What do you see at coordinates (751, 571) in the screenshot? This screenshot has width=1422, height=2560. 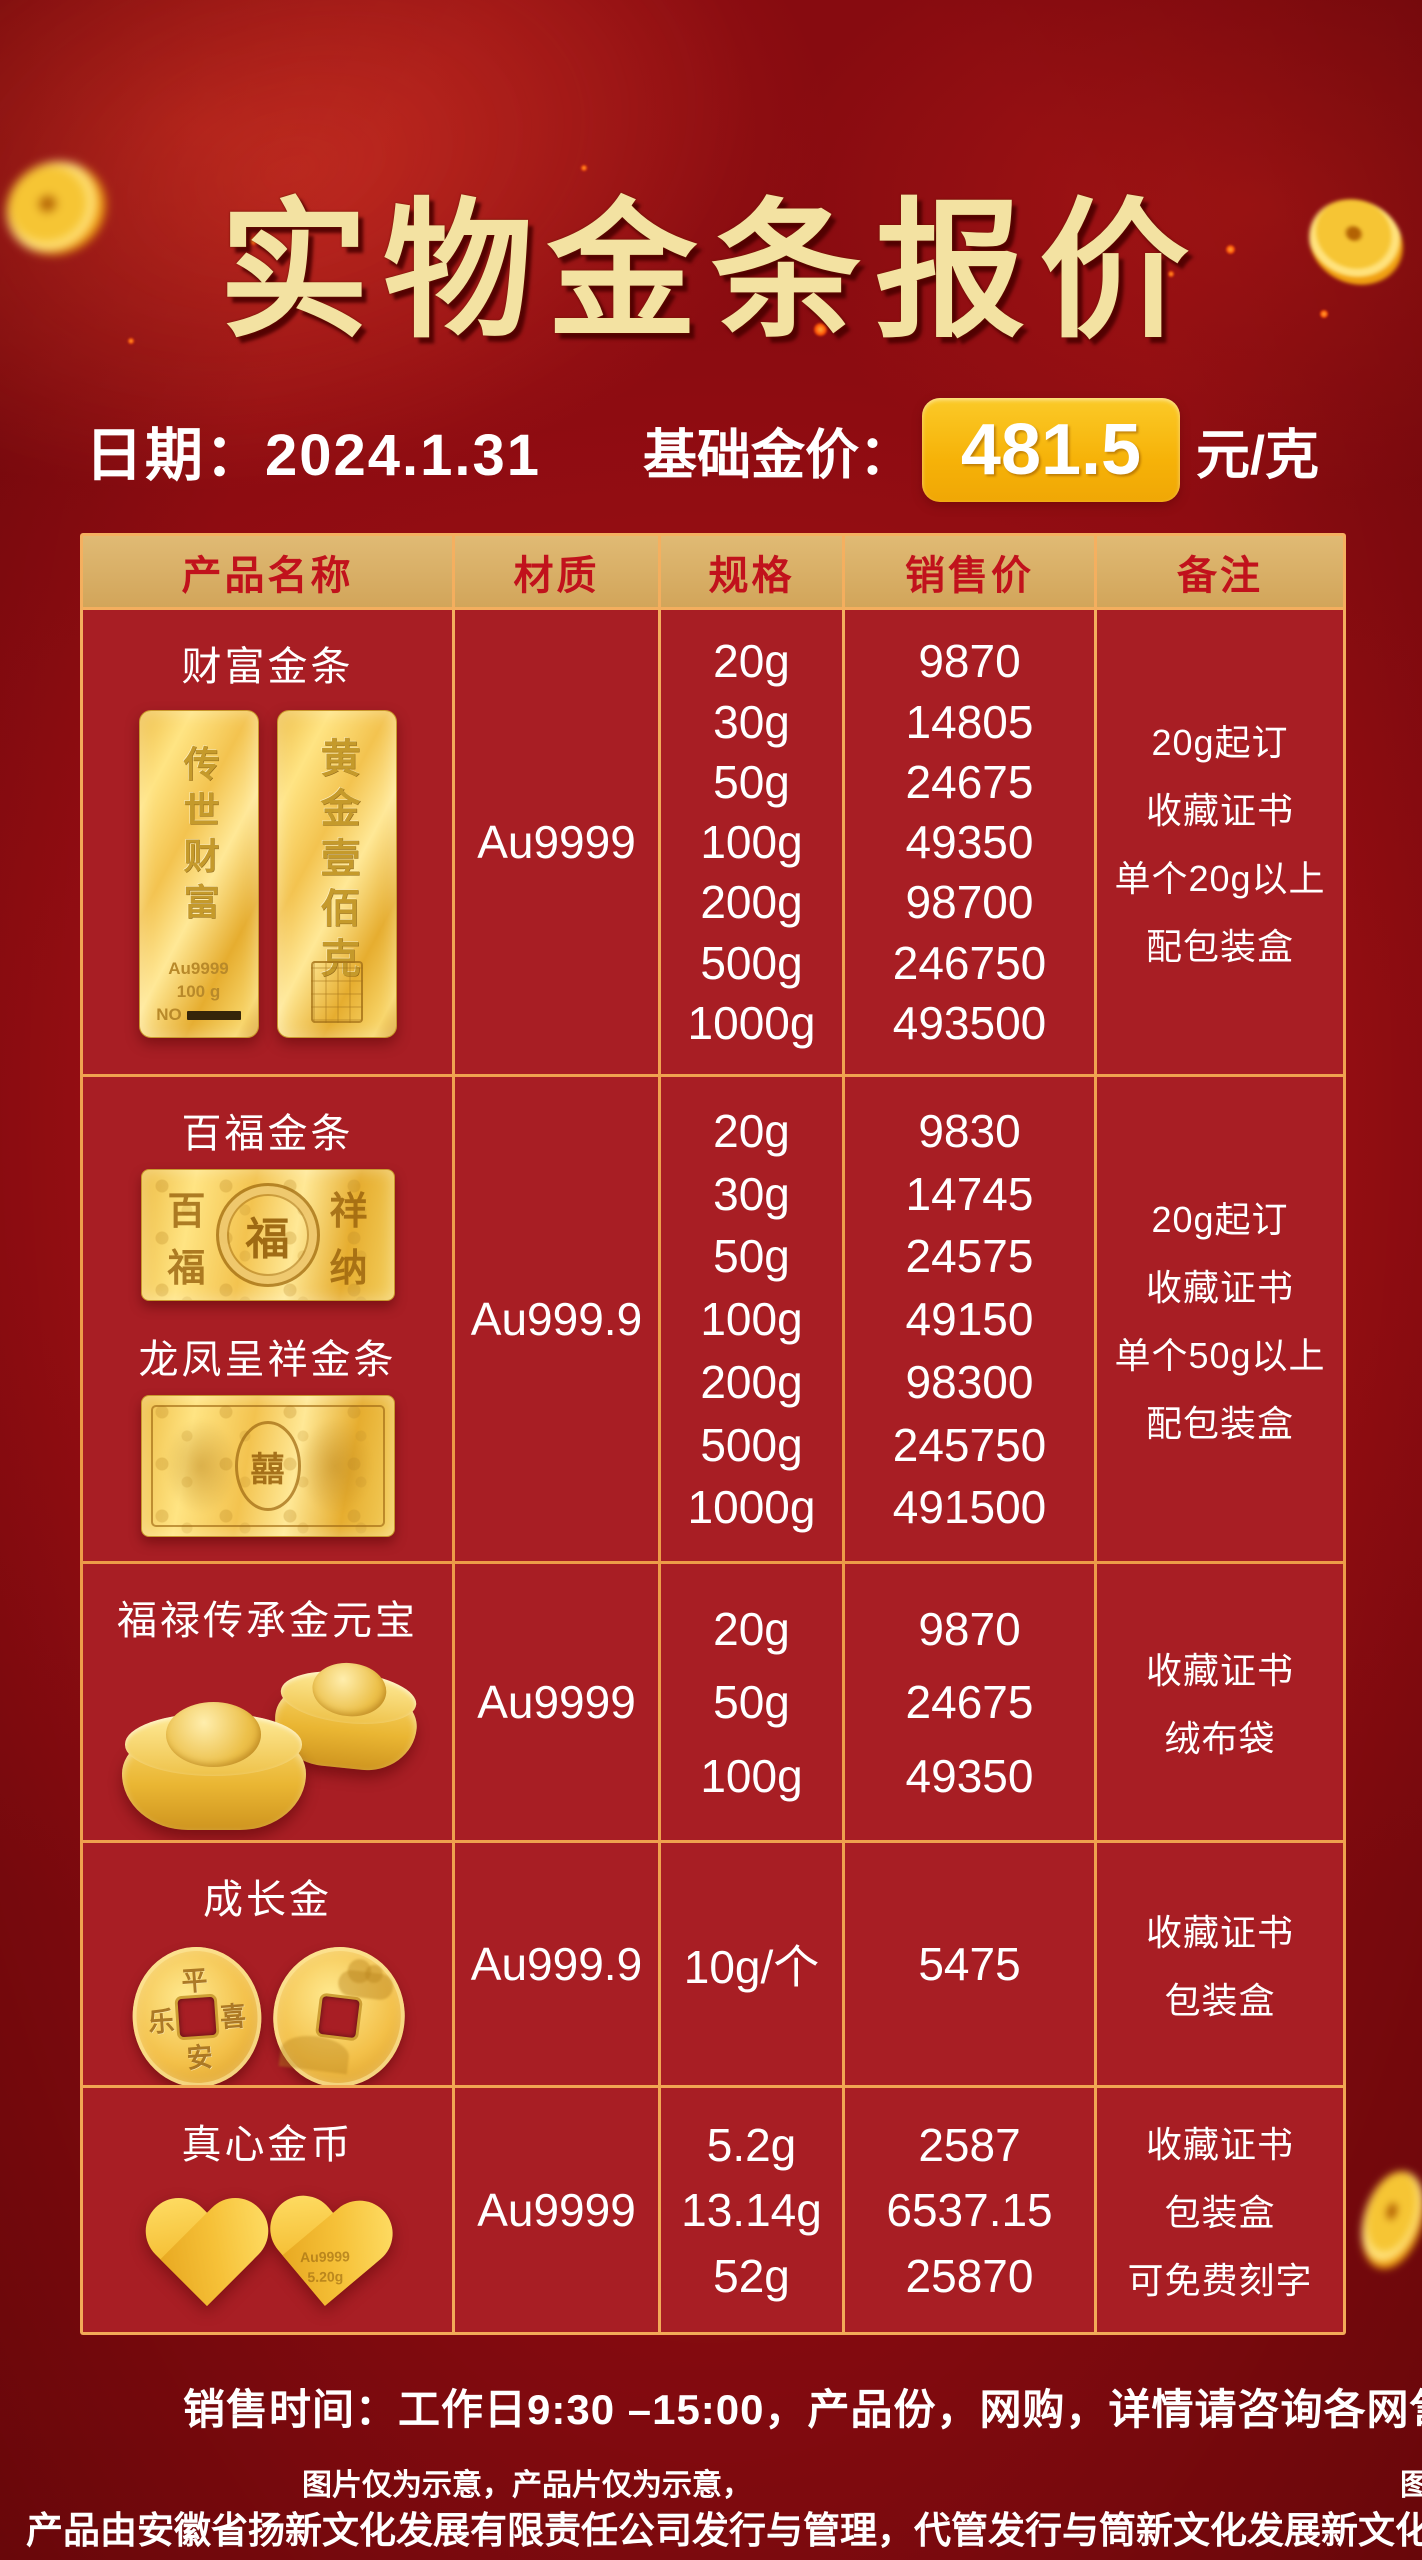 I see `col-header-spec: 规格` at bounding box center [751, 571].